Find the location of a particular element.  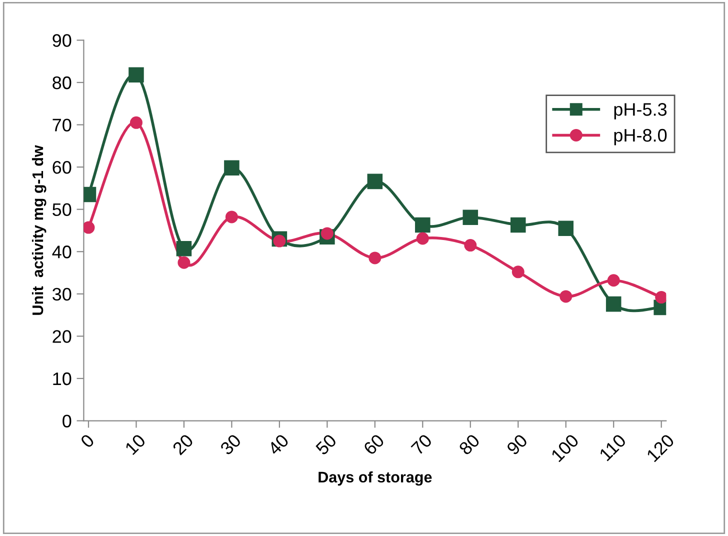

x-axis-title: Days of storage is located at coordinates (375, 478).